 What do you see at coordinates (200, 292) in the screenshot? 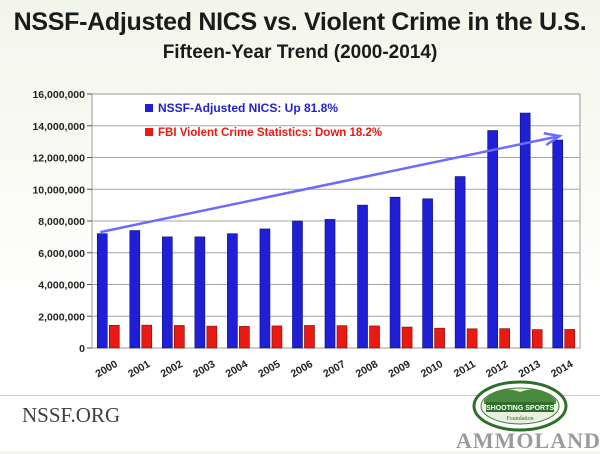
I see `bar-nics-2003` at bounding box center [200, 292].